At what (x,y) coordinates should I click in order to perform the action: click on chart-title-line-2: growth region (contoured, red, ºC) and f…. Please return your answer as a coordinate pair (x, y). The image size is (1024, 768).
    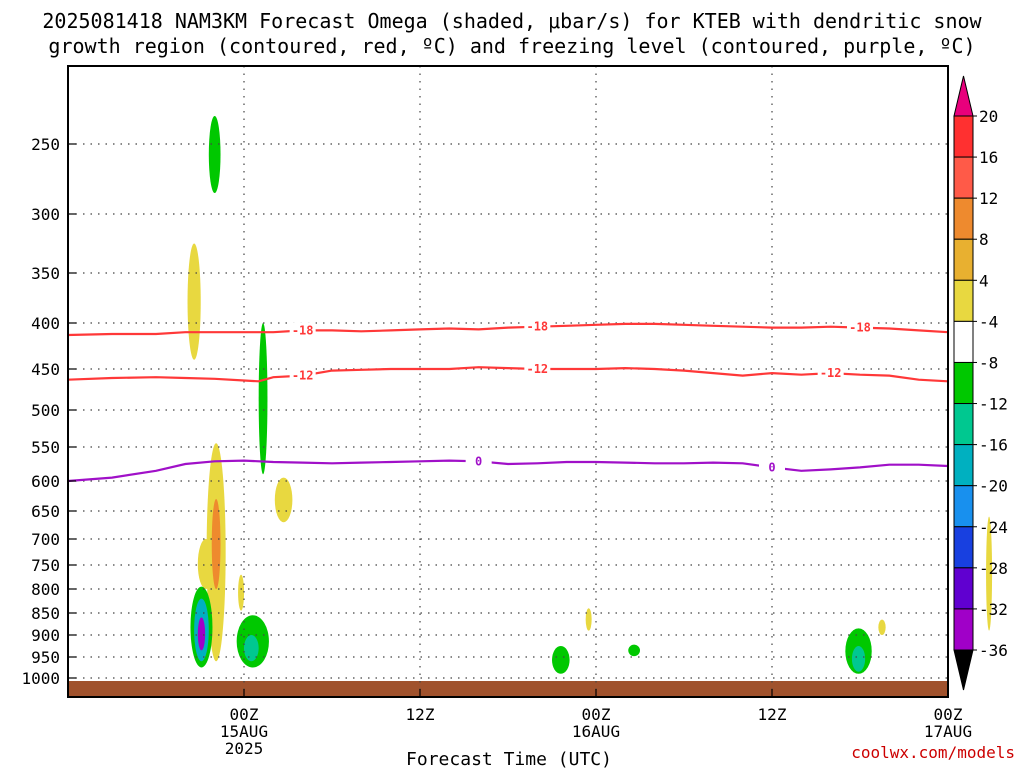
    Looking at the image, I should click on (511, 46).